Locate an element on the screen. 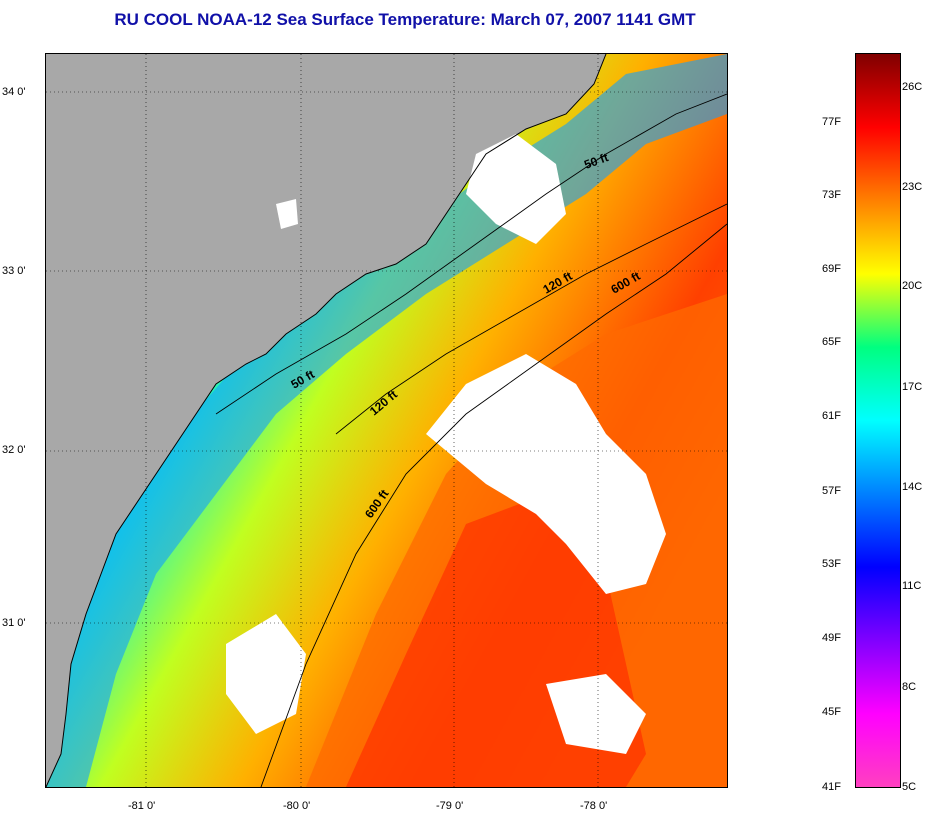 Image resolution: width=928 pixels, height=817 pixels. latitude-label: 31 0' is located at coordinates (14, 623).